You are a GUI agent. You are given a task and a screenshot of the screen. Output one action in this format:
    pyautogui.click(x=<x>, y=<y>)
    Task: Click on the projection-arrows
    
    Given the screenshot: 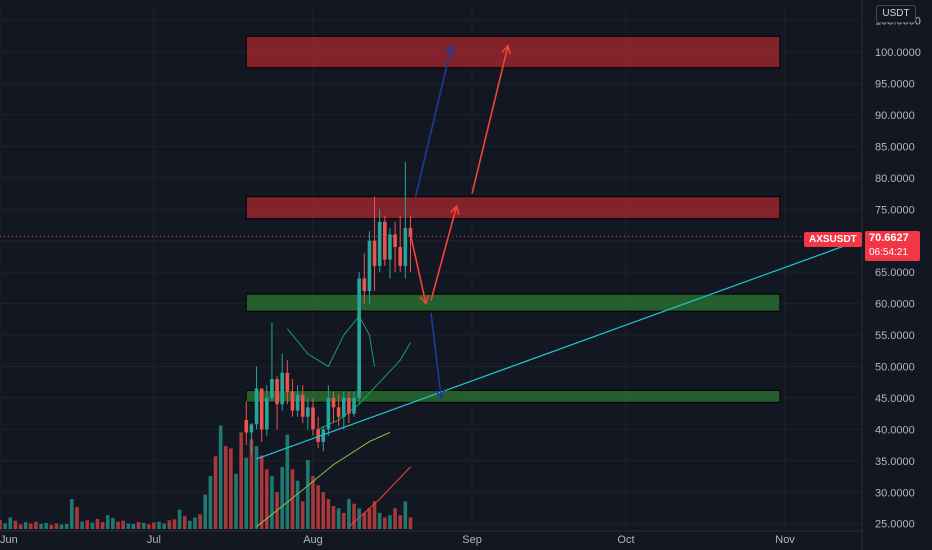 What is the action you would take?
    pyautogui.click(x=460, y=222)
    